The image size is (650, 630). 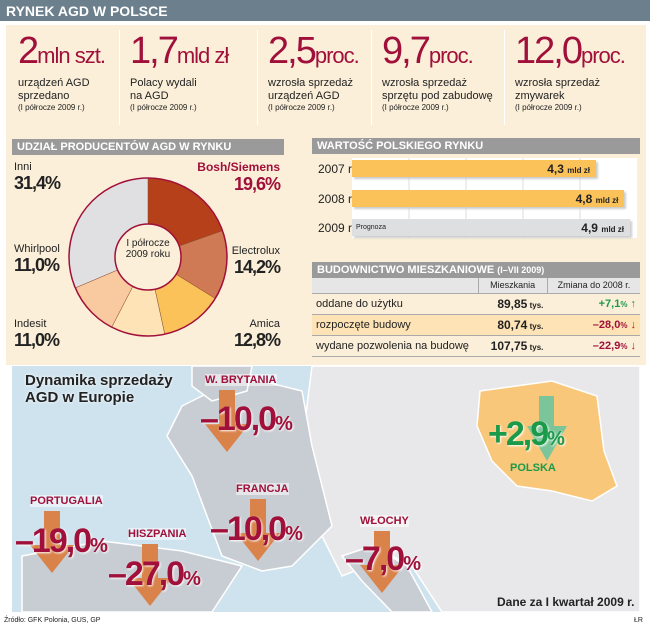 I want to click on bar-category: 2009 r., so click(x=336, y=228).